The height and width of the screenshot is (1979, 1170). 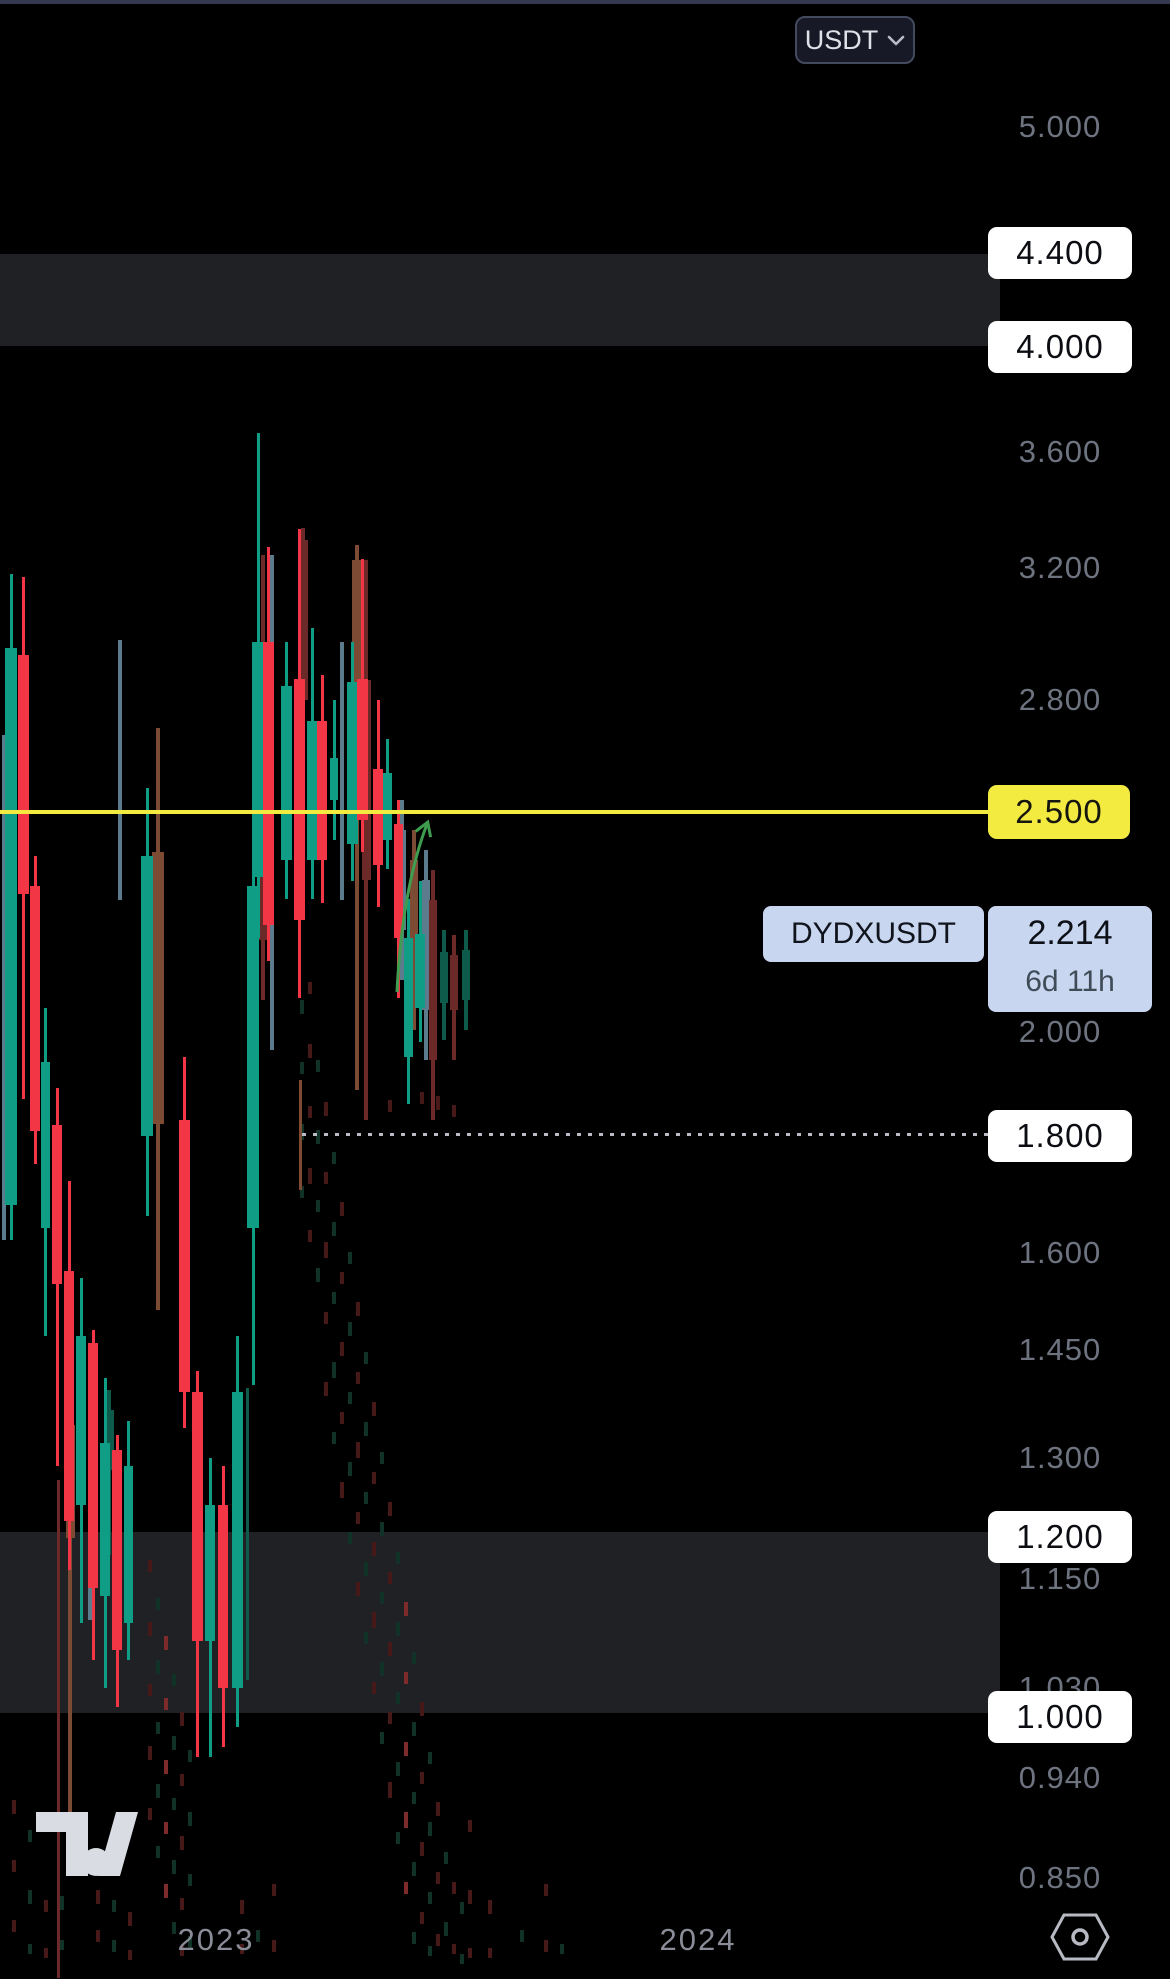 I want to click on trend-arrow-path, so click(x=414, y=906).